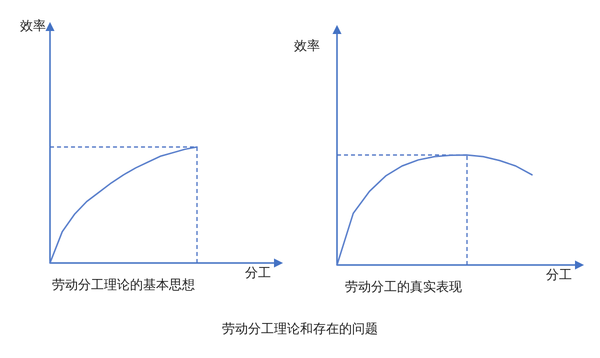  I want to click on title: 劳动分工的真实表现, so click(403, 287).